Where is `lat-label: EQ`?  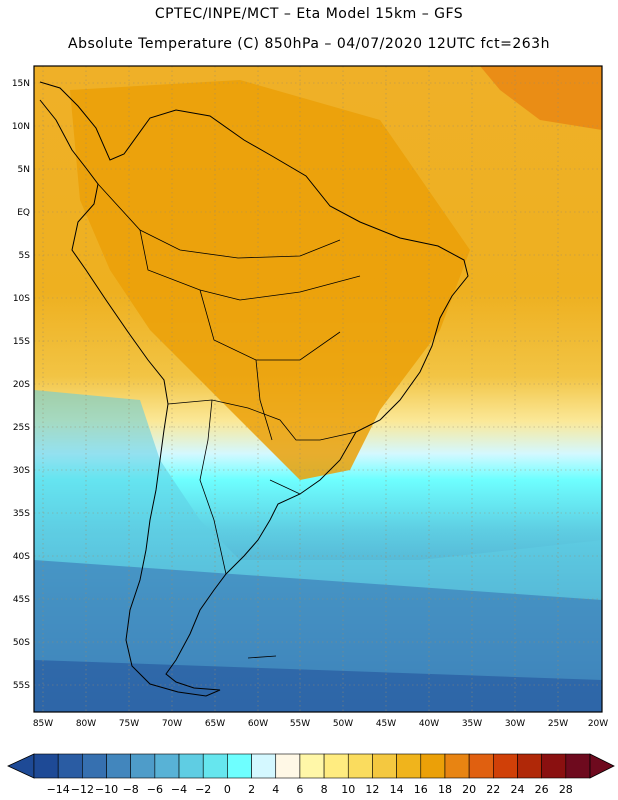 lat-label: EQ is located at coordinates (23, 213).